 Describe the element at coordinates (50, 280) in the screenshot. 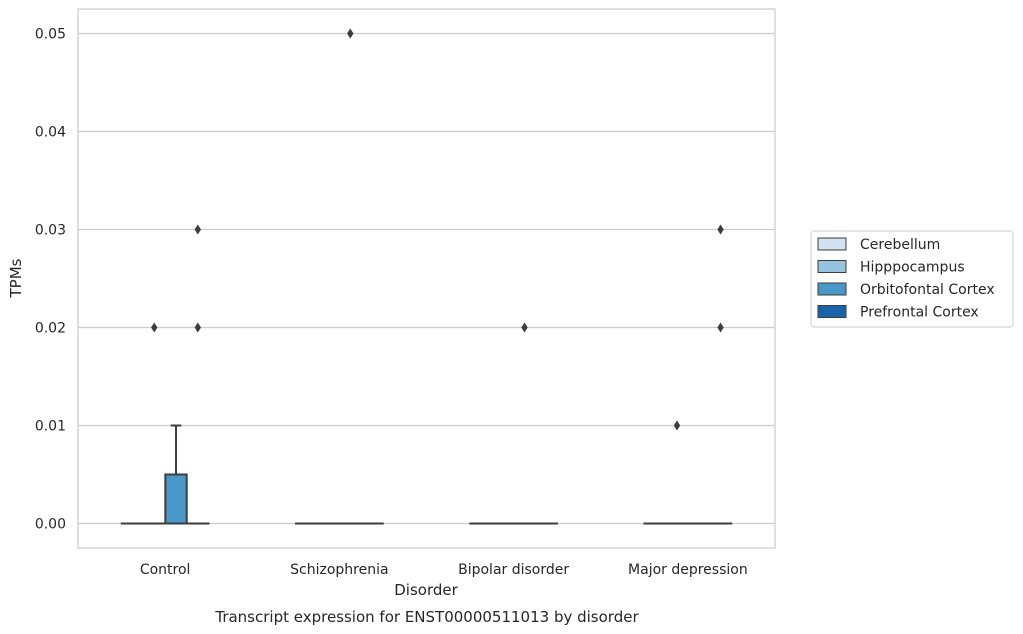

I see `y-tick-labels: 0.00 0.01 0.02 0.03 0.04 0.05` at that location.